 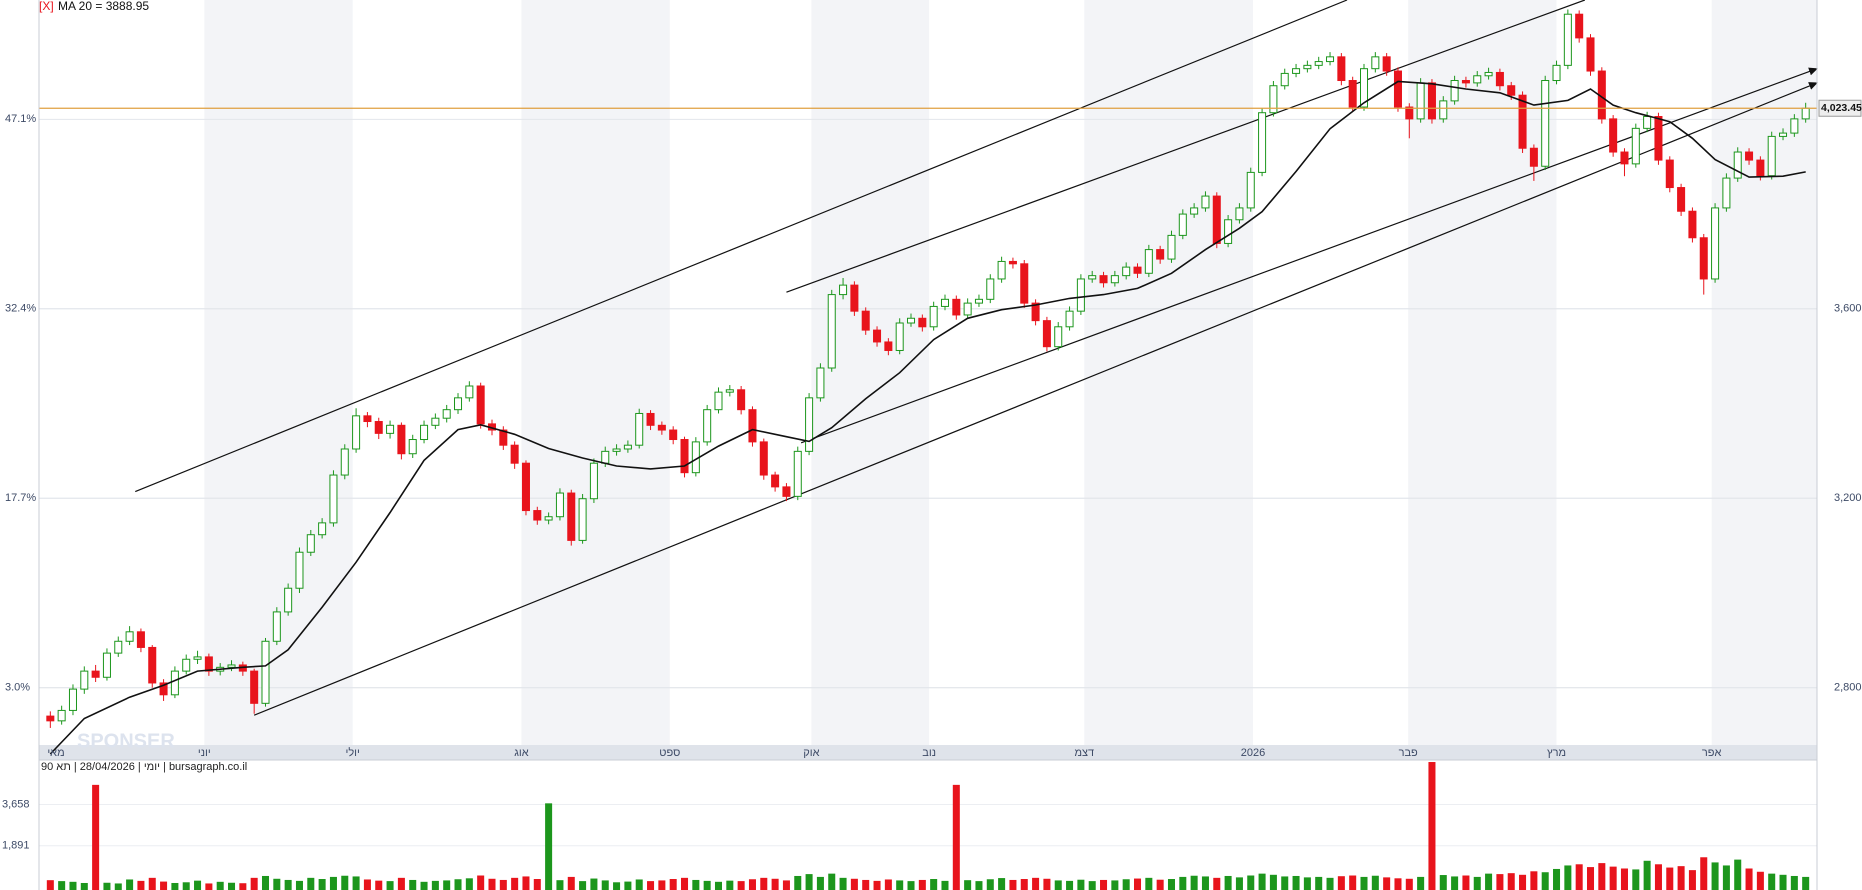 What do you see at coordinates (1848, 688) in the screenshot?
I see `y-tick-label: 2,800` at bounding box center [1848, 688].